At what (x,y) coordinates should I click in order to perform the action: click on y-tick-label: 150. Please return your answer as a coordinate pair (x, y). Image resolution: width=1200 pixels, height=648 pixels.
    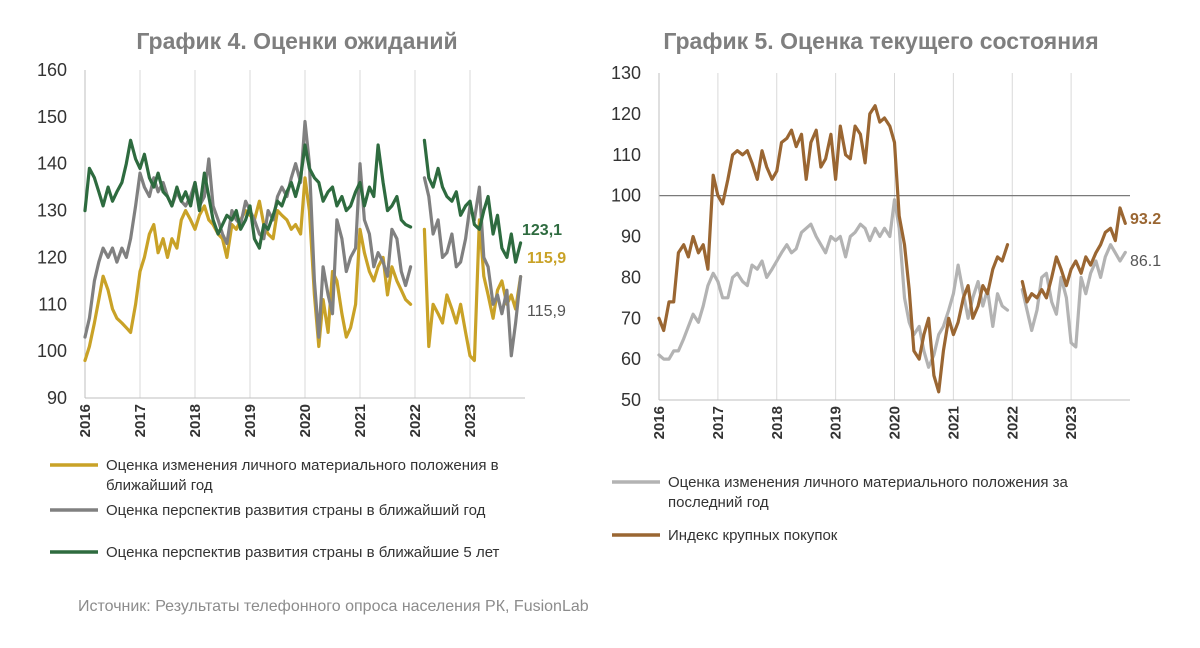
    Looking at the image, I should click on (52, 117).